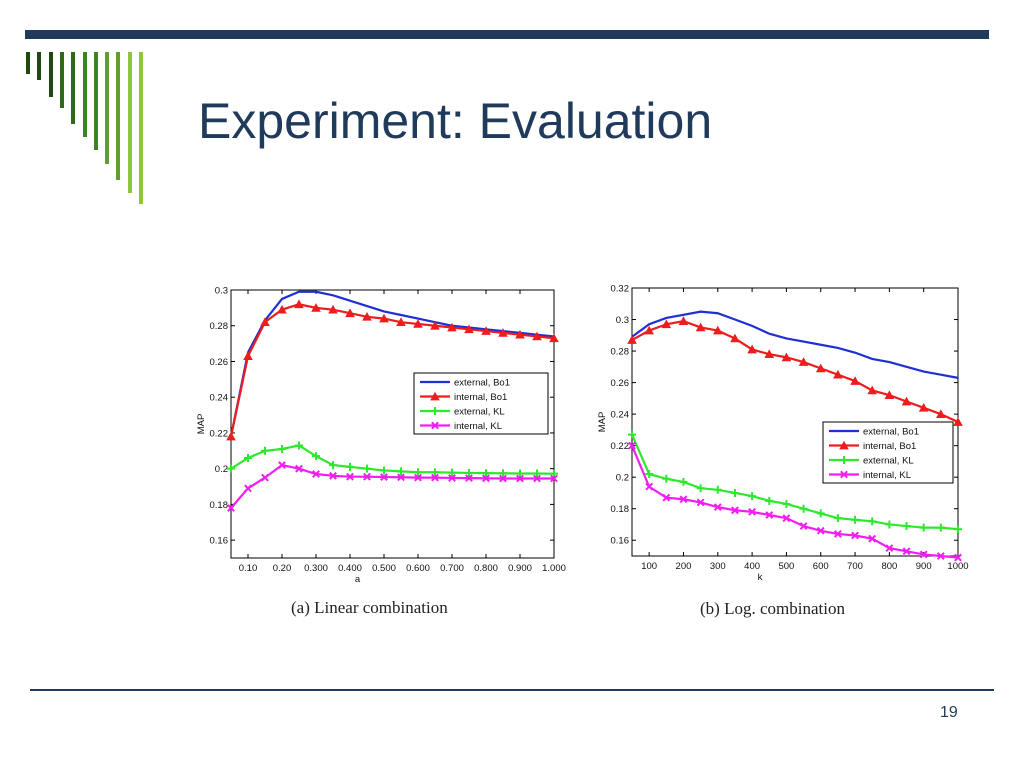 Image resolution: width=1024 pixels, height=768 pixels. Describe the element at coordinates (350, 568) in the screenshot. I see `x-tick-label: 0.400` at that location.